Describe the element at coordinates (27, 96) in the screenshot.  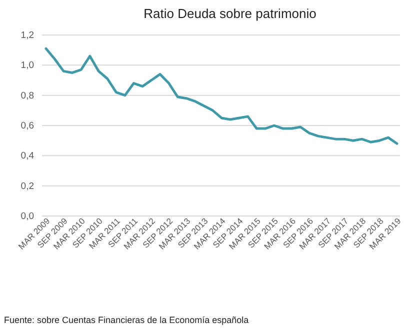
I see `y-tick-label: 0,8` at that location.